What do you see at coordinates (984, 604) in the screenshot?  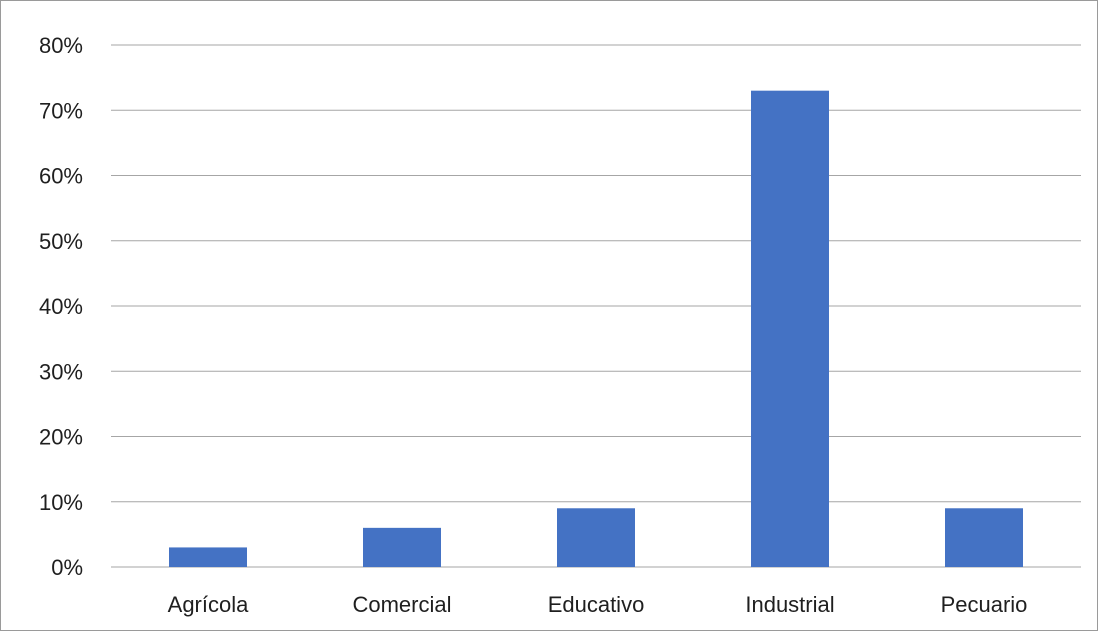 I see `x-category-label: Pecuario` at bounding box center [984, 604].